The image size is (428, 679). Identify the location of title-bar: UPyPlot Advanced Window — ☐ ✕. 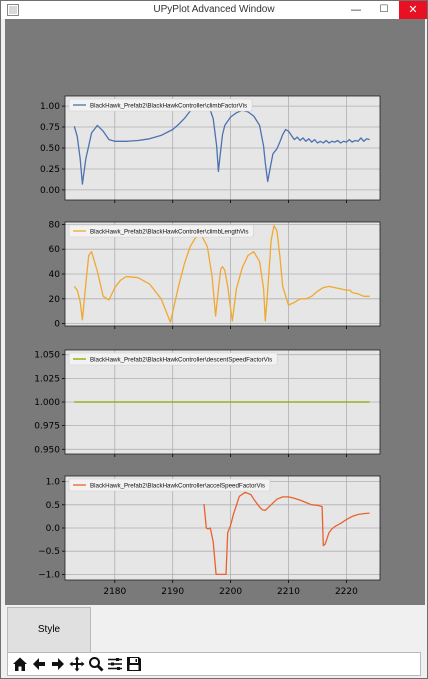
(214, 10).